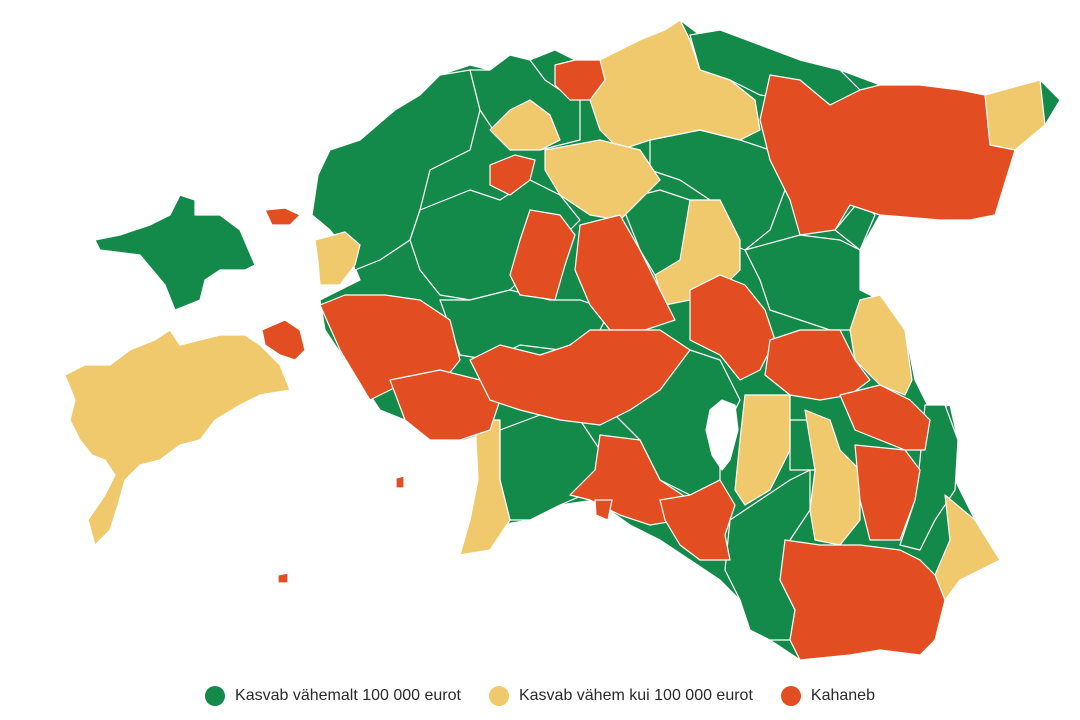 The image size is (1080, 720). I want to click on region-kallaste, so click(881, 345).